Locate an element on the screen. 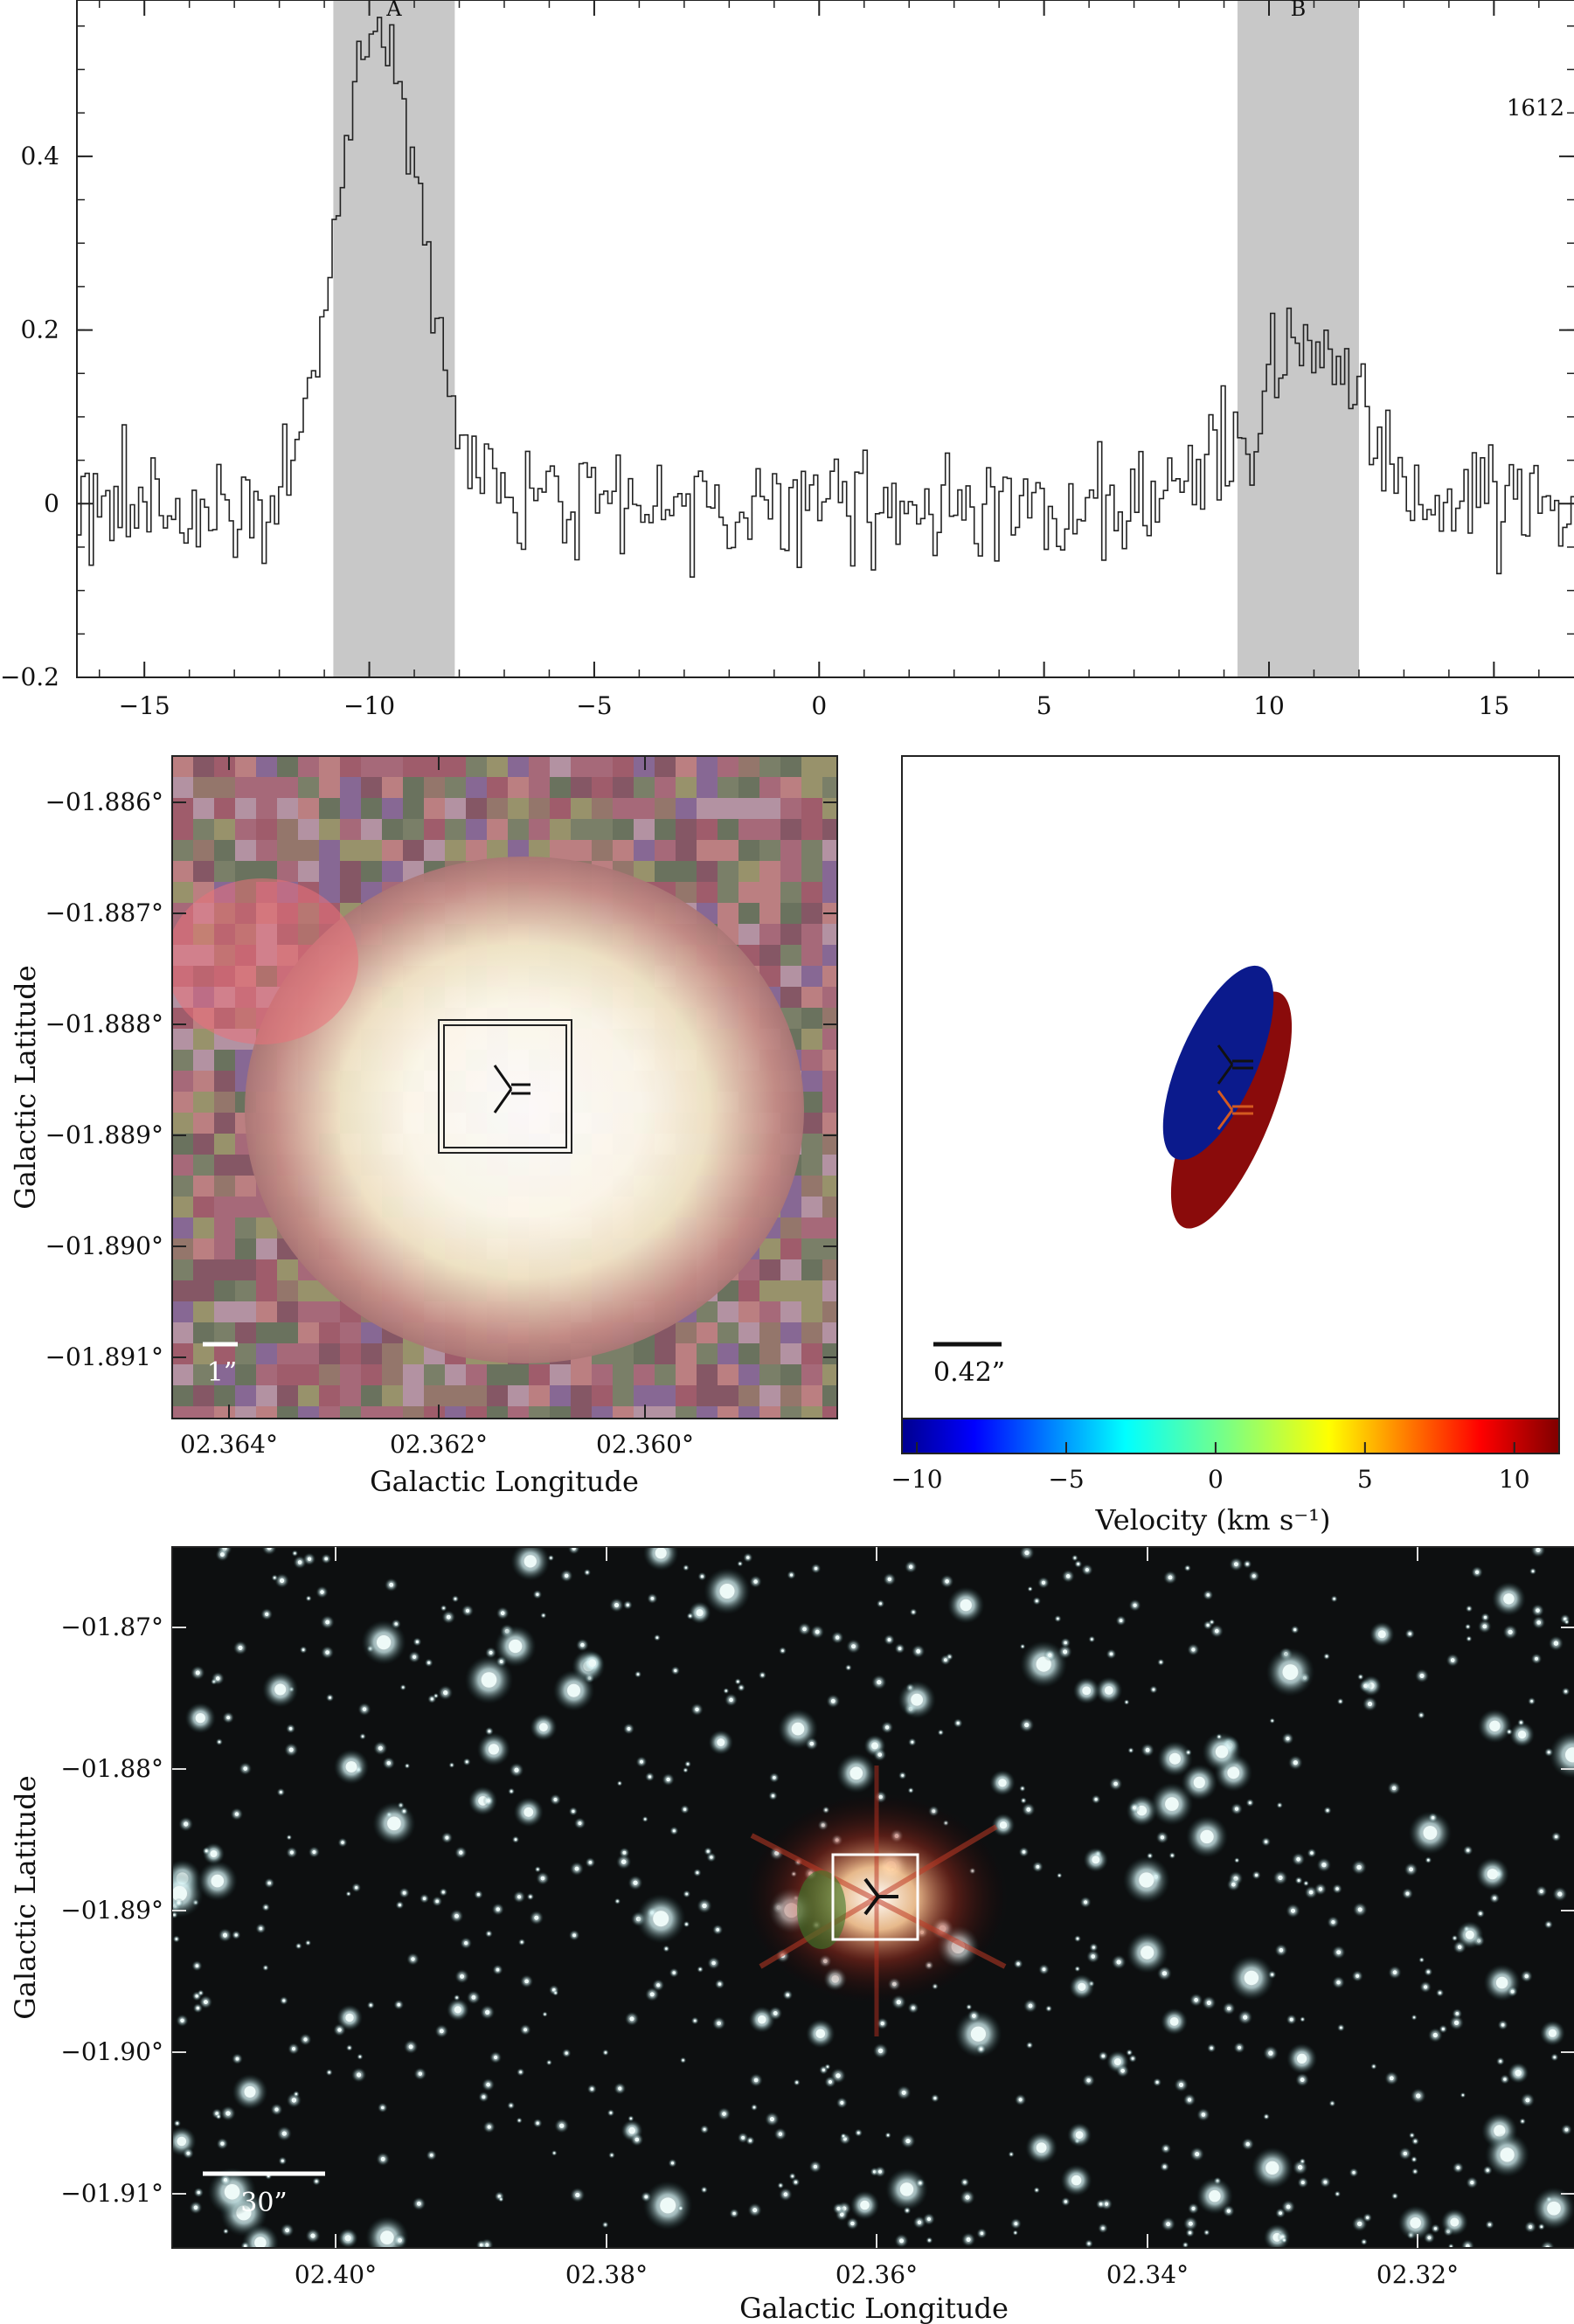 This screenshot has height=2324, width=1574. bottom-ytick-label: −01.87° is located at coordinates (111, 1627).